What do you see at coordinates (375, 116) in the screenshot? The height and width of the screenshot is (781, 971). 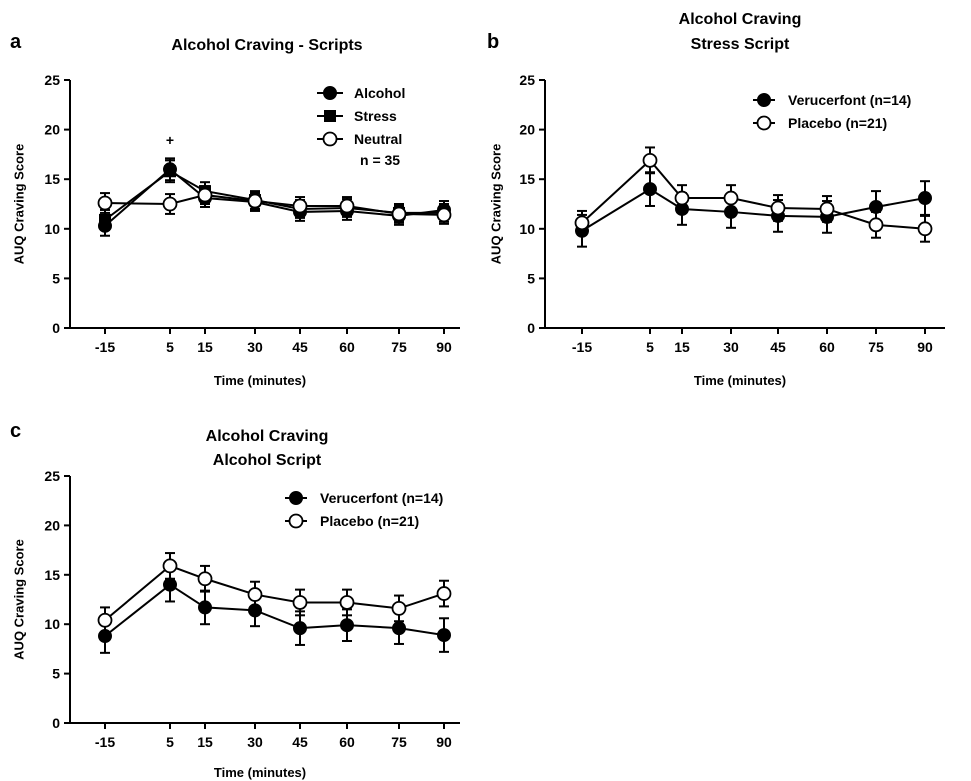 I see `legend-label: Stress` at bounding box center [375, 116].